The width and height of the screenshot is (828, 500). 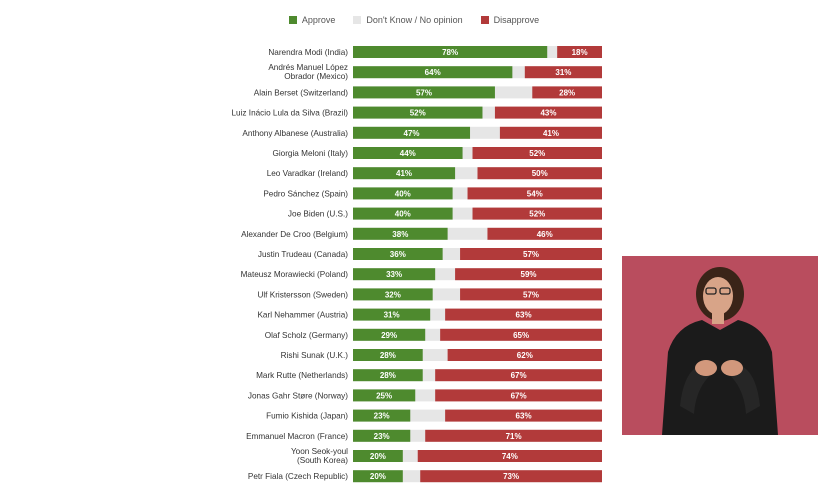 I want to click on category-label: Justin Trudeau (Canada), so click(x=303, y=254).